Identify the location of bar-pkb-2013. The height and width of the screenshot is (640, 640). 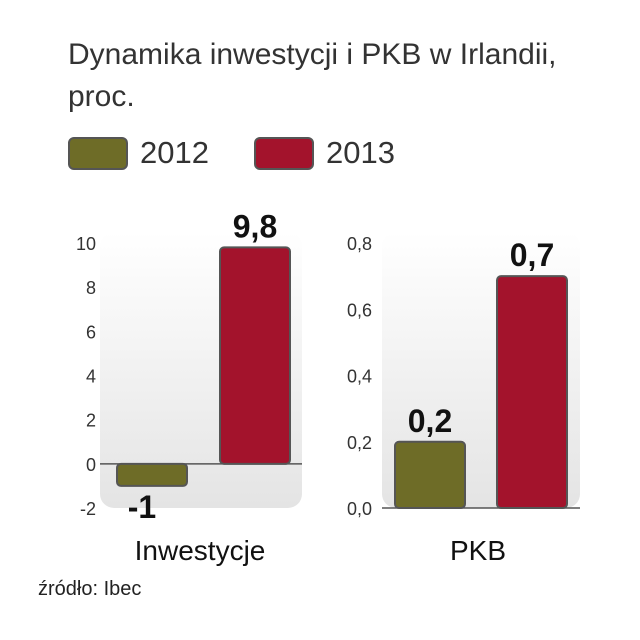
(532, 392).